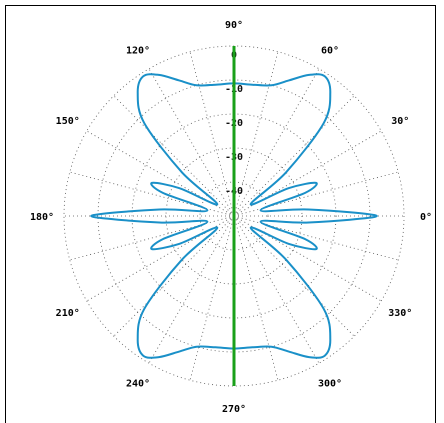 The image size is (444, 423). Describe the element at coordinates (42, 217) in the screenshot. I see `angle-tick-label: 180°` at that location.